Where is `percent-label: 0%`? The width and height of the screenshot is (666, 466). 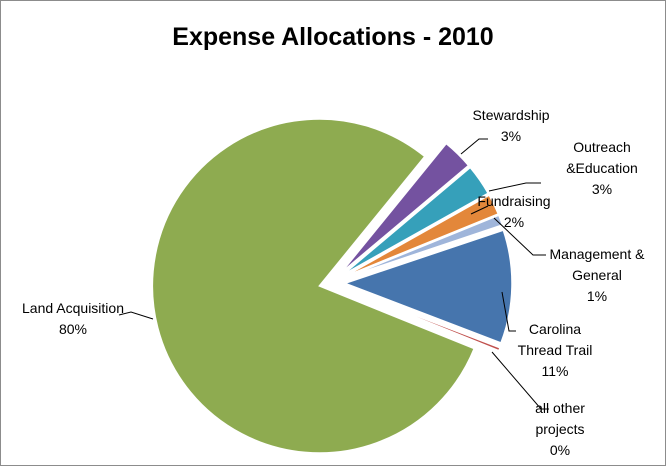 percent-label: 0% is located at coordinates (560, 450).